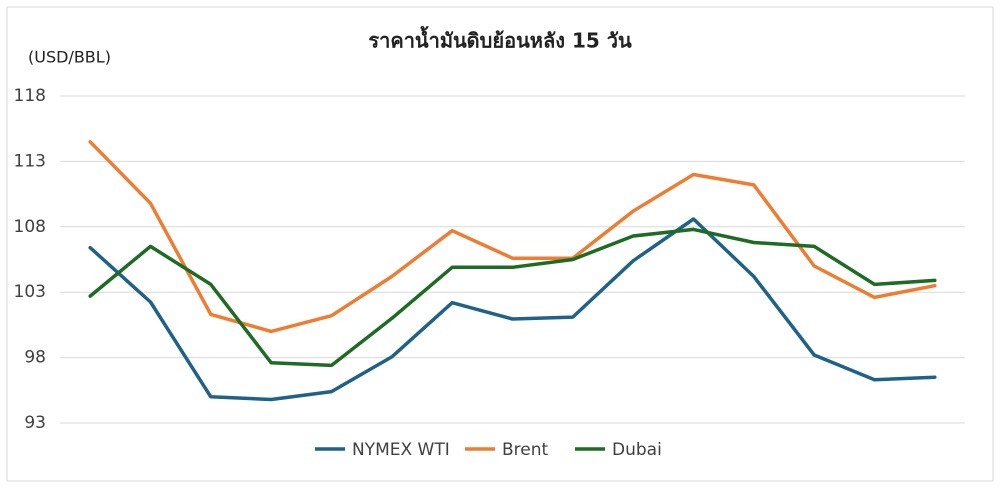  What do you see at coordinates (30, 292) in the screenshot?
I see `y-tick-label: 103` at bounding box center [30, 292].